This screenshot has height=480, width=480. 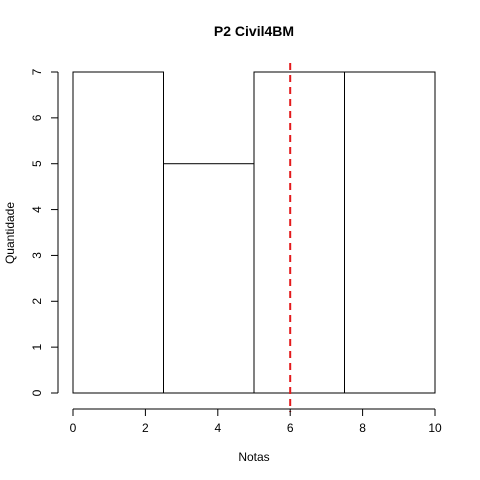 I want to click on y-tick-label: 5, so click(x=37, y=163).